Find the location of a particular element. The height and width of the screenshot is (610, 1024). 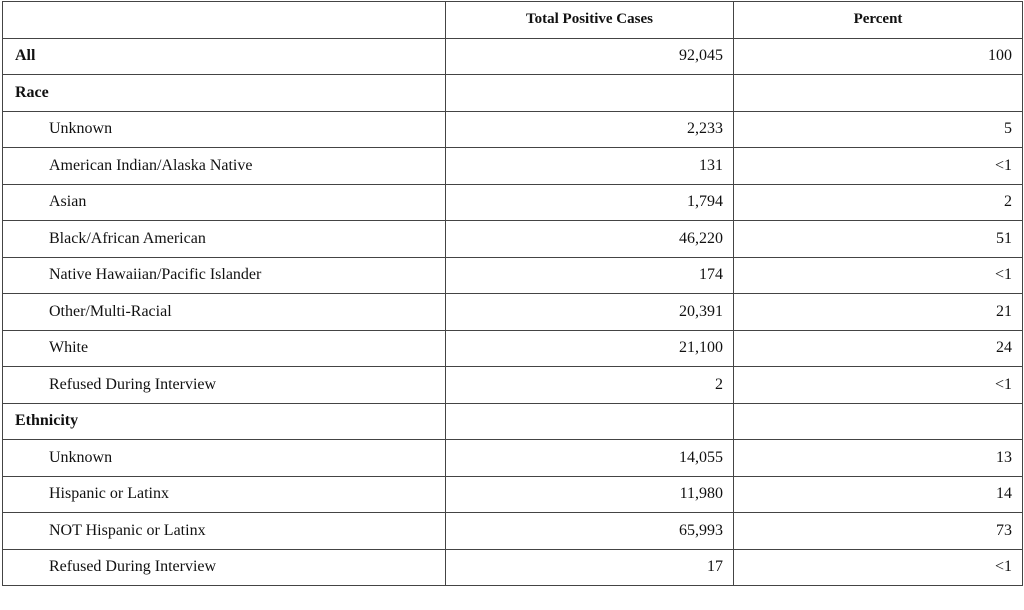

row-label: Other/Multi-Racial is located at coordinates (224, 312).